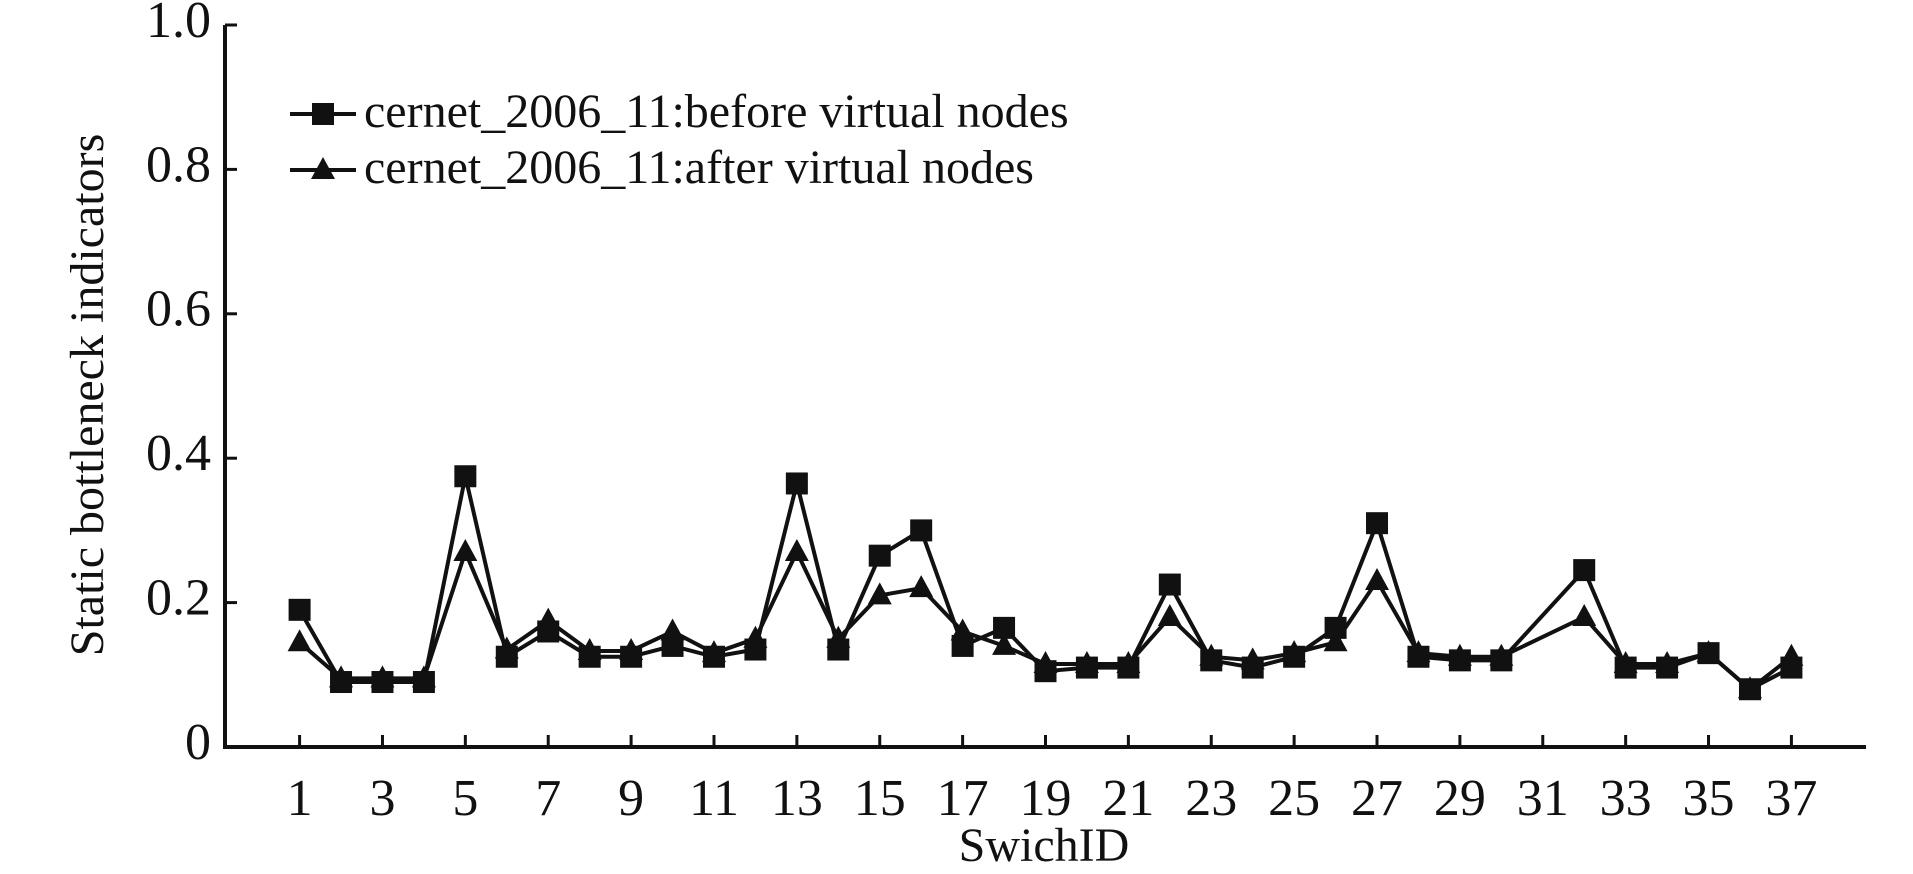  Describe the element at coordinates (198, 742) in the screenshot. I see `y-tick-label: 0` at that location.